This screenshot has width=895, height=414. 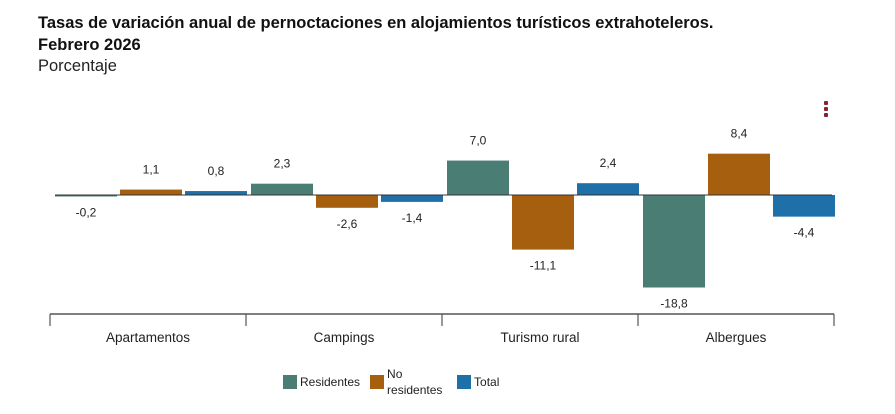 I want to click on data-label: 1,1, so click(x=151, y=170).